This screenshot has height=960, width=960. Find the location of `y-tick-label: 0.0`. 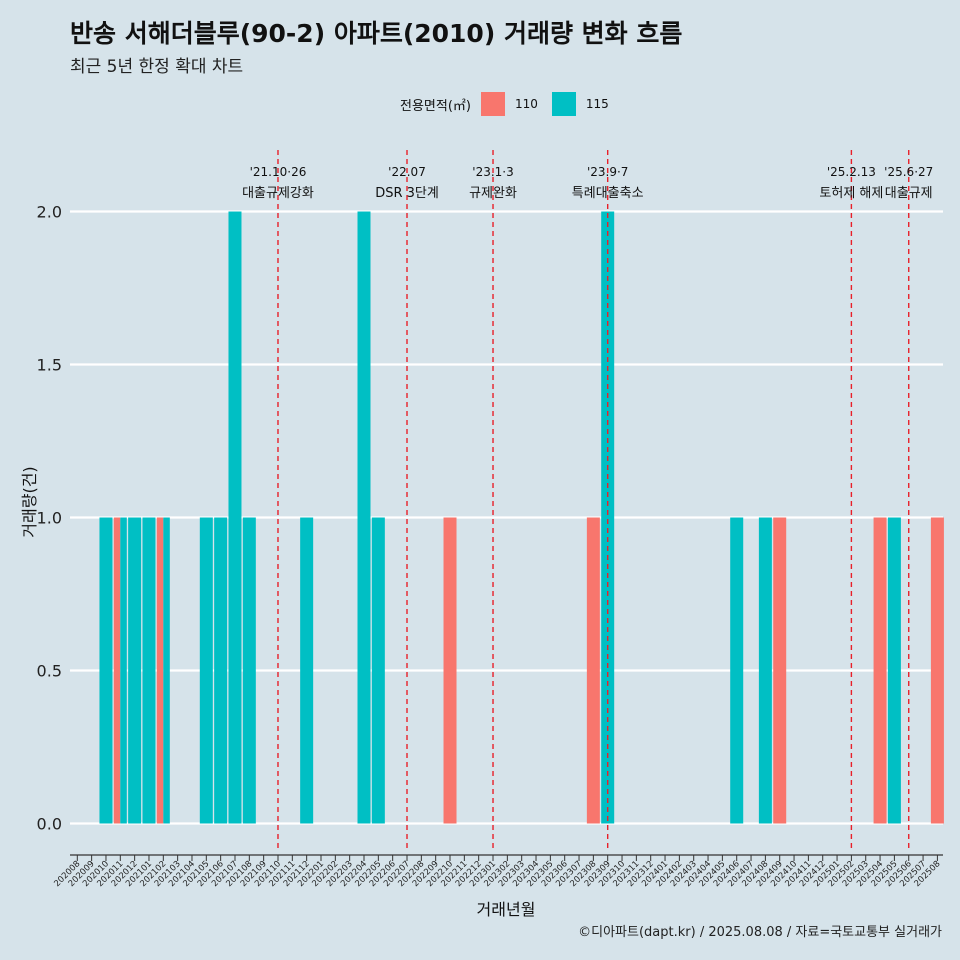

y-tick-label: 0.0 is located at coordinates (49, 824).